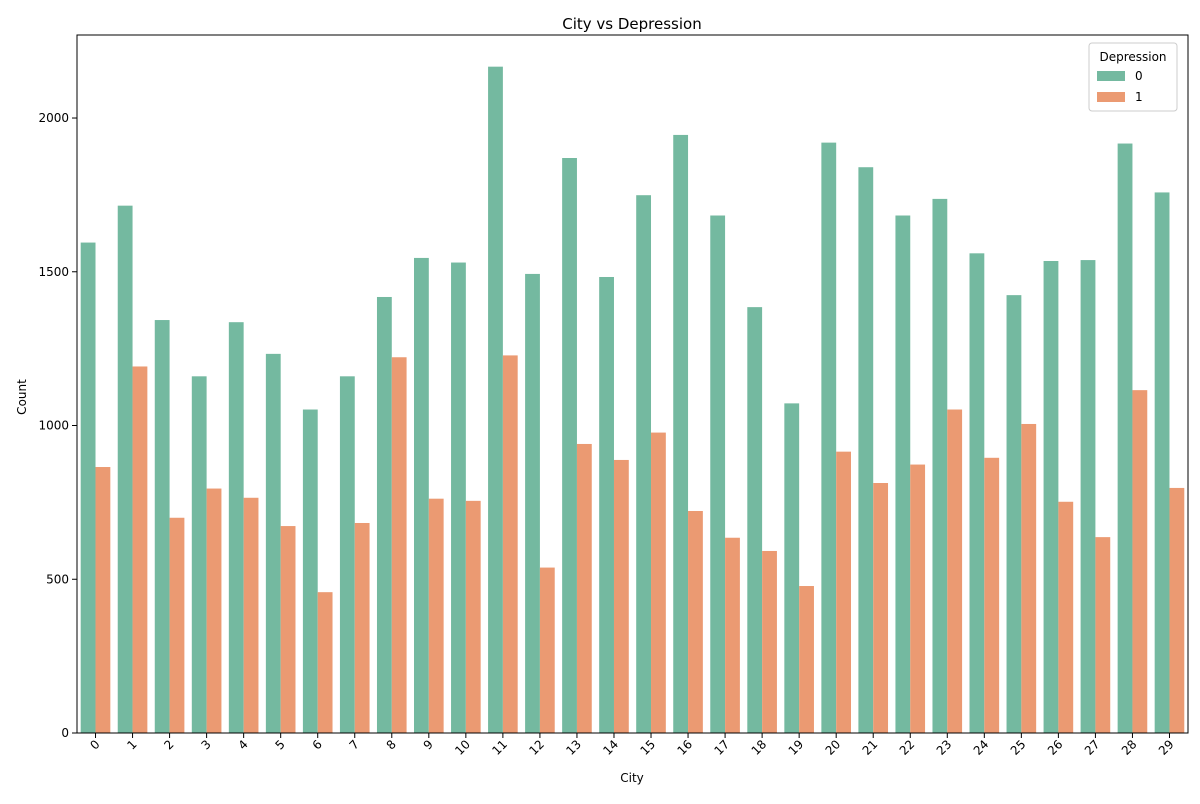 The width and height of the screenshot is (1200, 804). What do you see at coordinates (1133, 77) in the screenshot?
I see `legend: Depression 0 1` at bounding box center [1133, 77].